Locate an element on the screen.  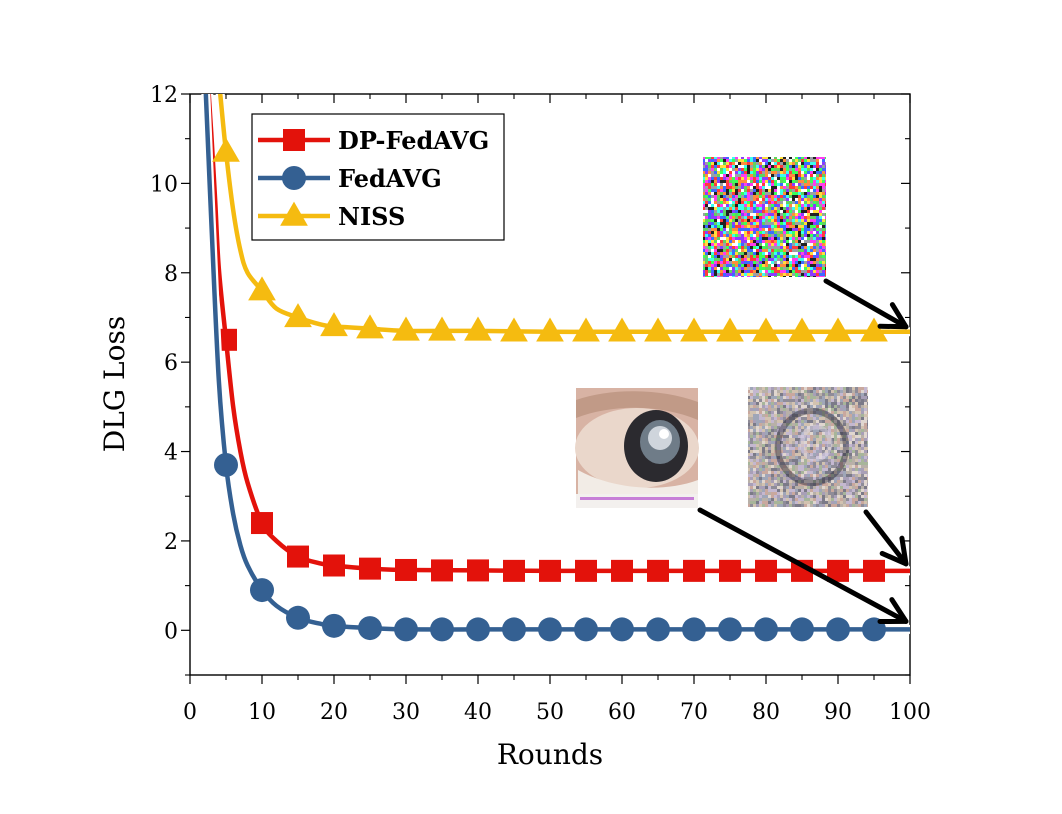
y-tick-label: 6 is located at coordinates (171, 363).